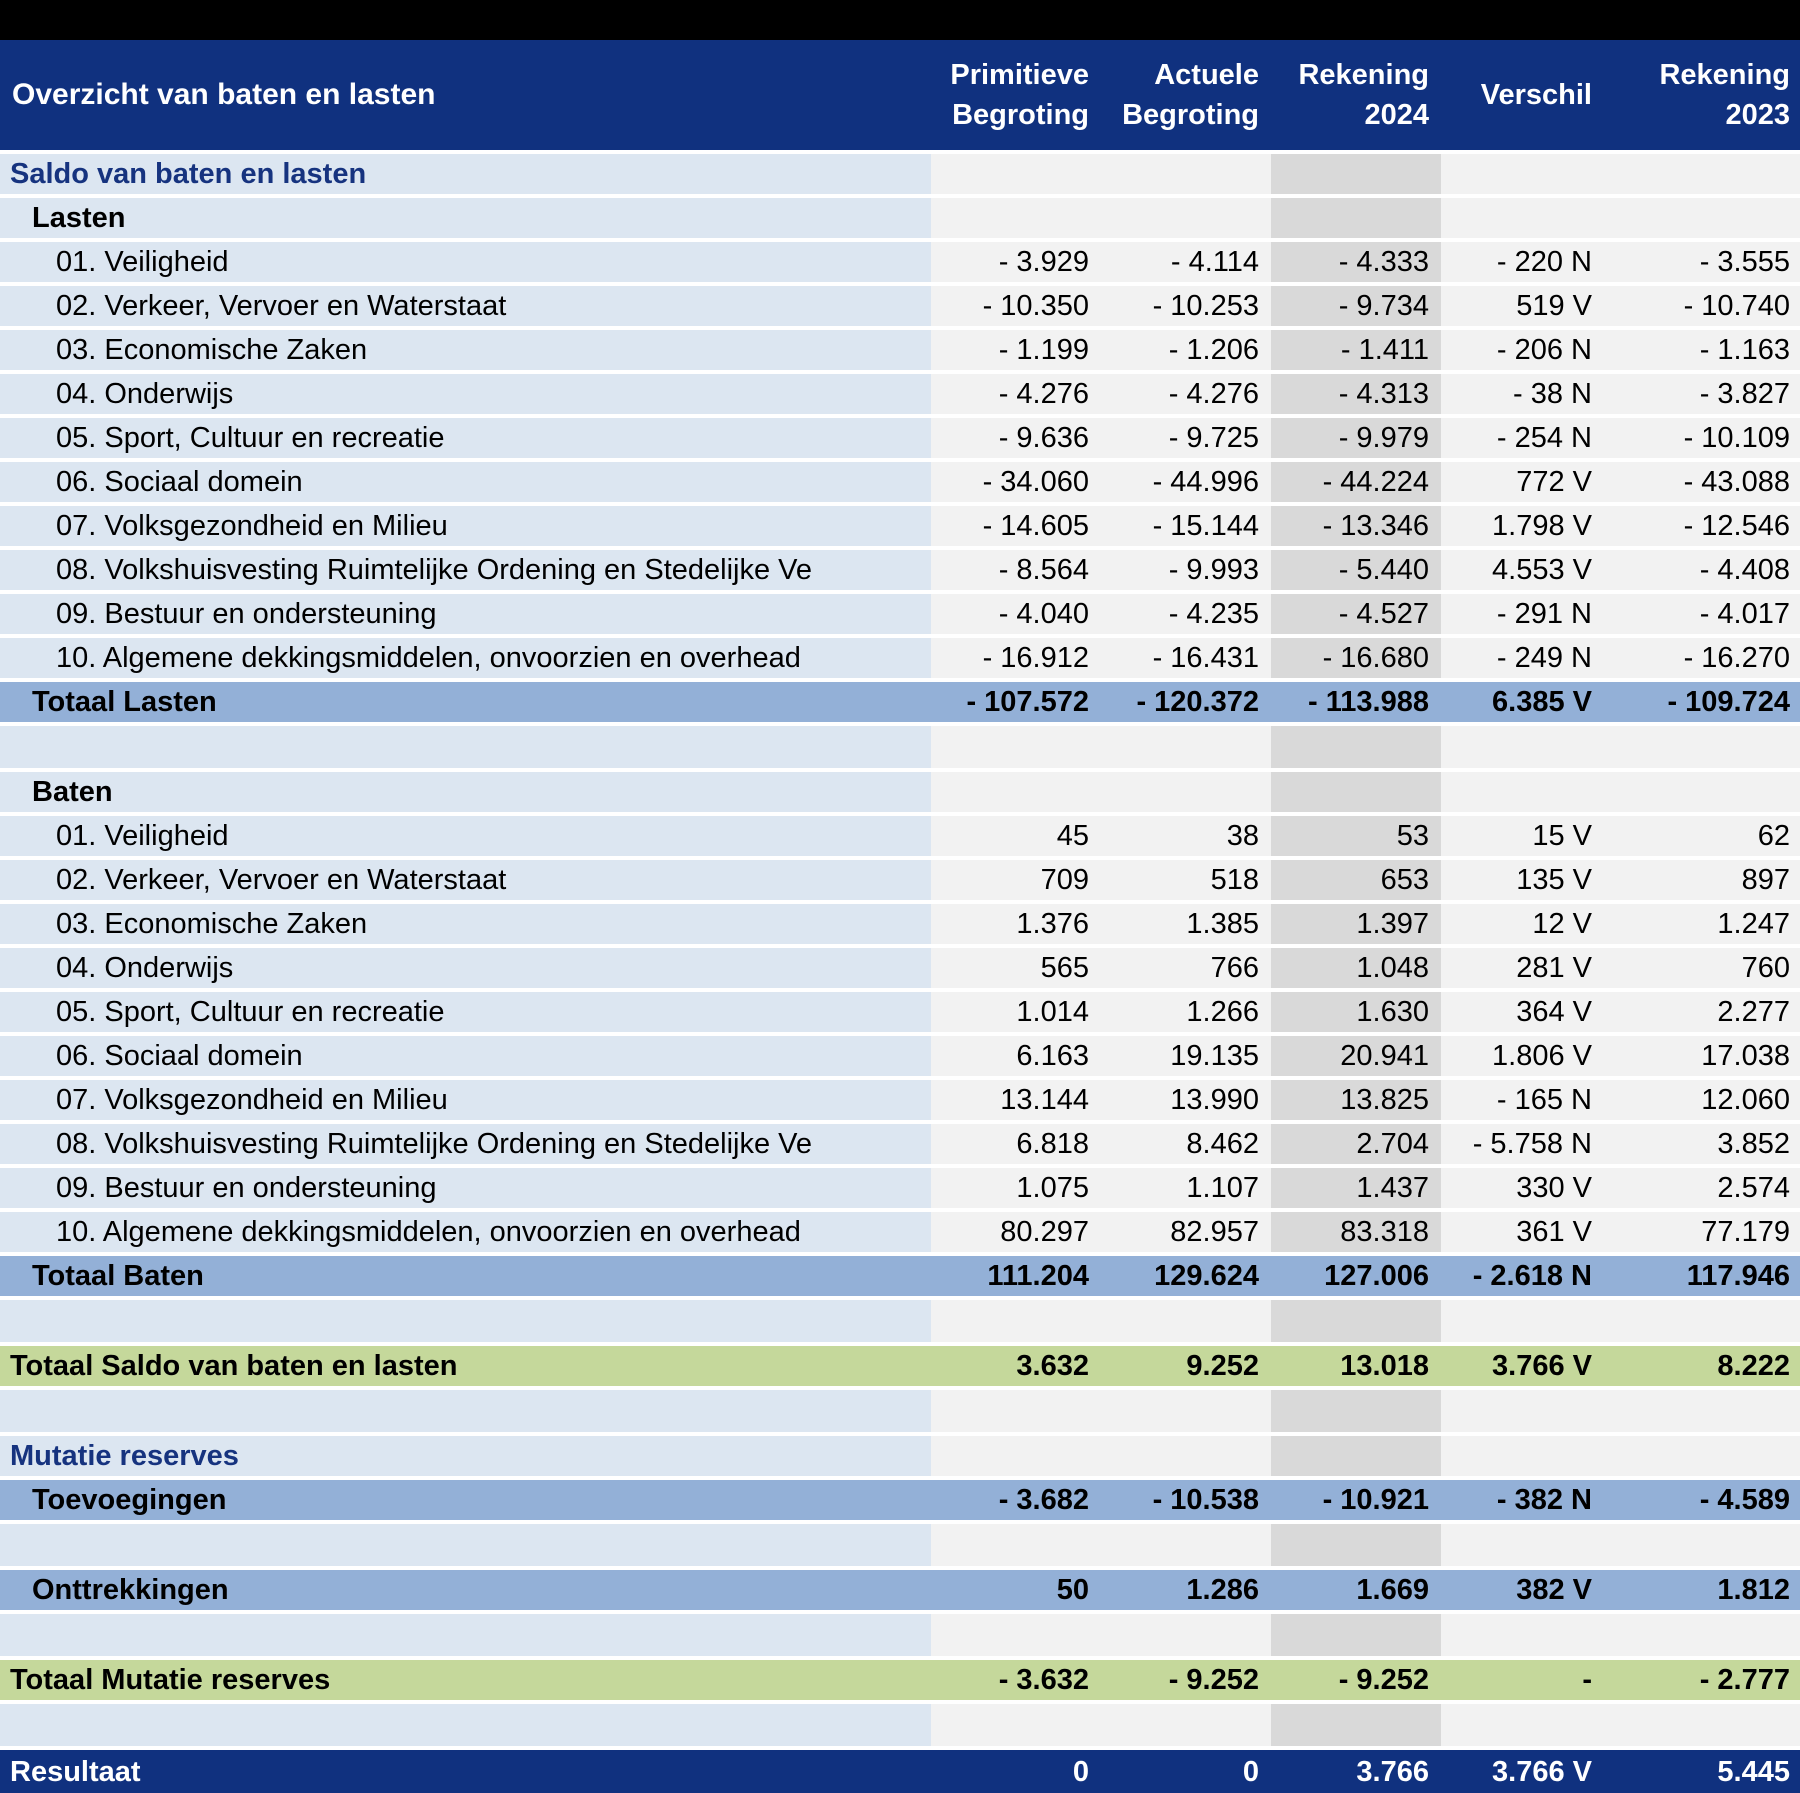  I want to click on row-label: Totaal Lasten, so click(465, 702).